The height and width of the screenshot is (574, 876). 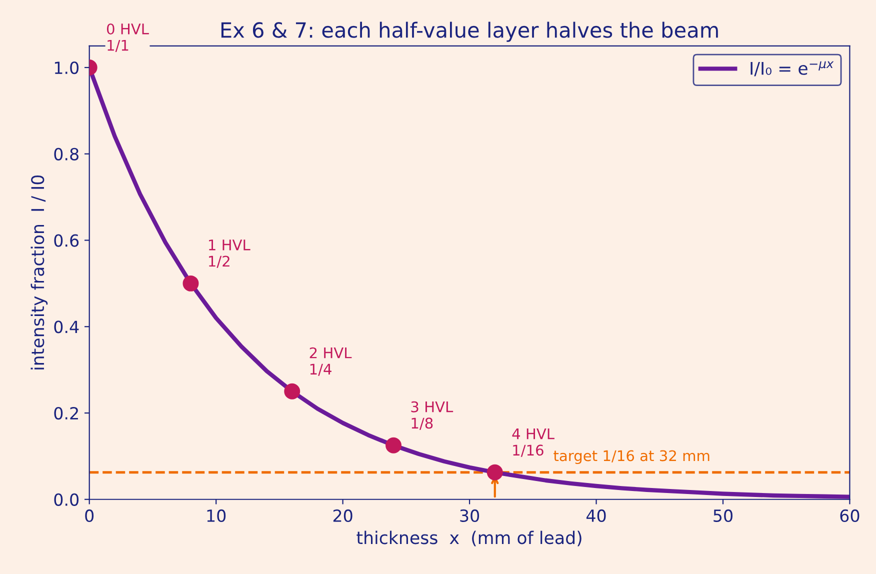 What do you see at coordinates (66, 413) in the screenshot?
I see `y-tick-label: 0.2` at bounding box center [66, 413].